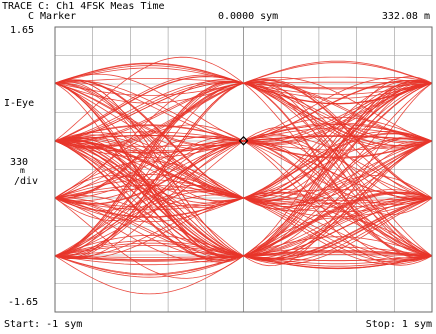 The width and height of the screenshot is (436, 334). Describe the element at coordinates (52, 16) in the screenshot. I see `marker-label: C Marker` at that location.